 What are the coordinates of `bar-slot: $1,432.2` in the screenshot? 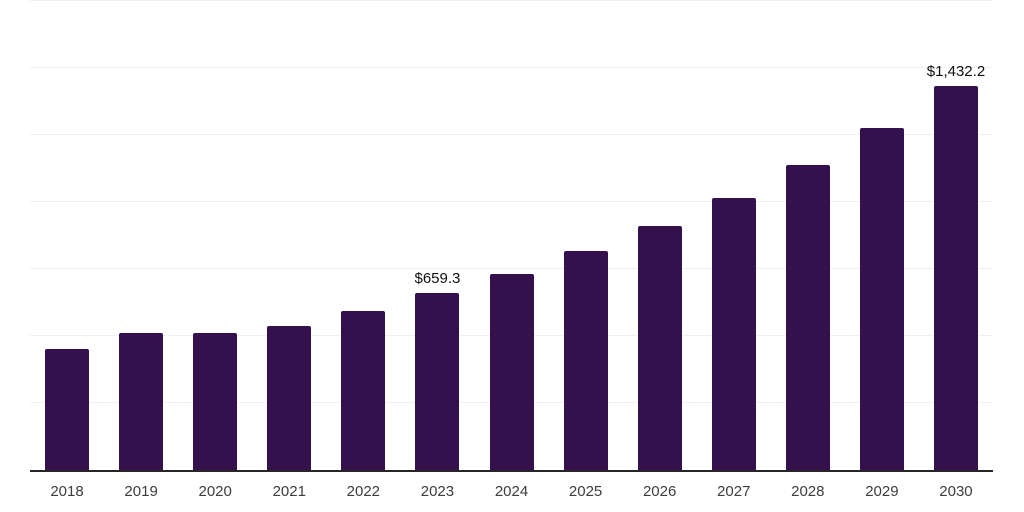 It's located at (956, 235).